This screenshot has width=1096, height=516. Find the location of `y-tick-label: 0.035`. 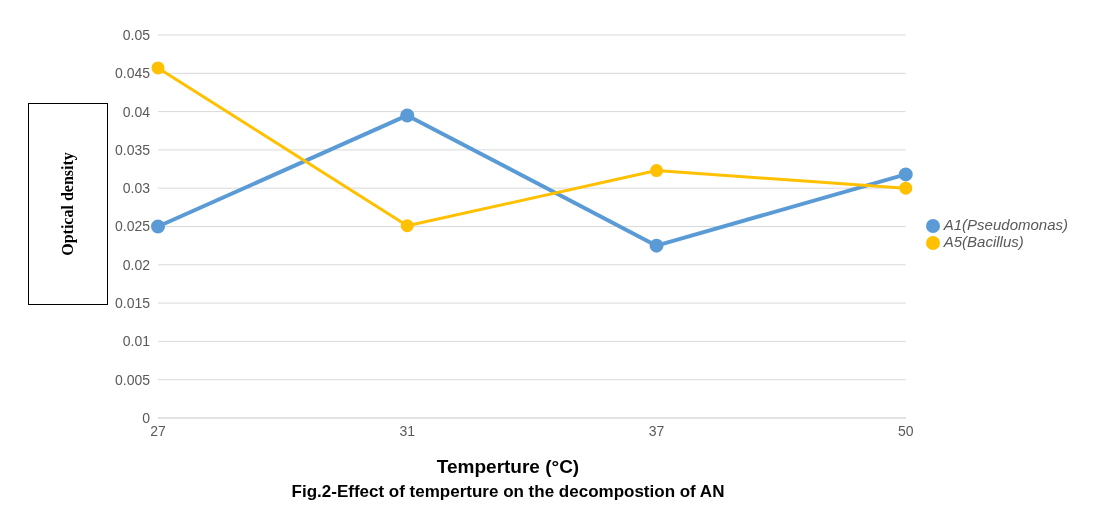

y-tick-label: 0.035 is located at coordinates (132, 149).